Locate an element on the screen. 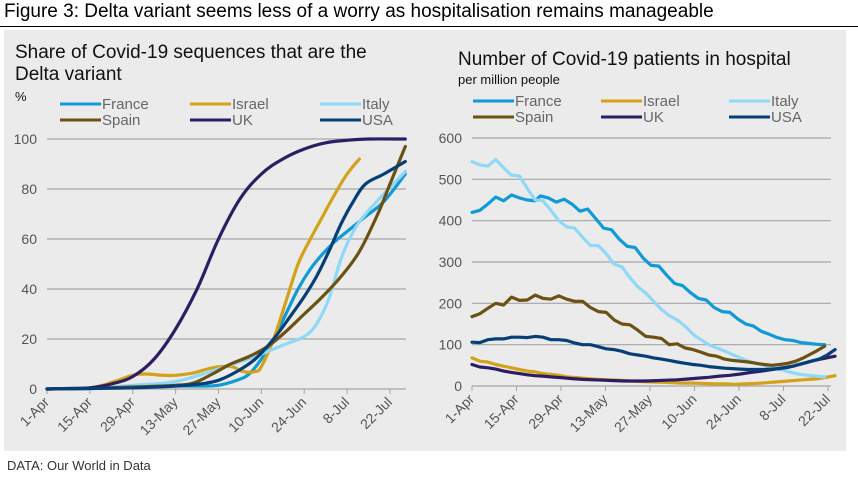  left-chart-title-line-1: Share of Covid-19 sequences that are the is located at coordinates (191, 52).